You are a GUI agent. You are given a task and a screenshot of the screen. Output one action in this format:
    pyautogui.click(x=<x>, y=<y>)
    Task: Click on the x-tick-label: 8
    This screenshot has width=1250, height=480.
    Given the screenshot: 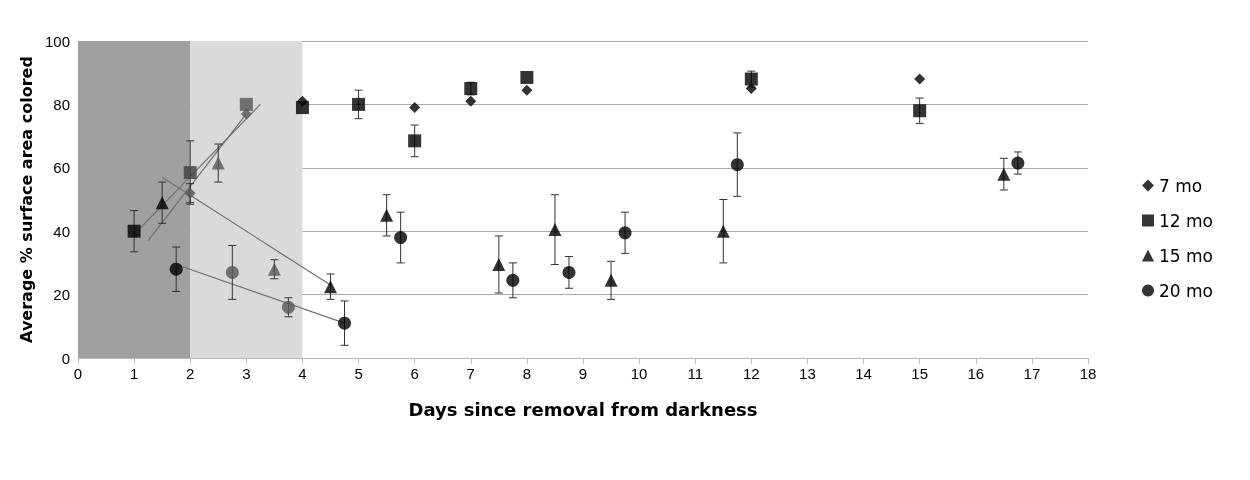 What is the action you would take?
    pyautogui.click(x=527, y=373)
    